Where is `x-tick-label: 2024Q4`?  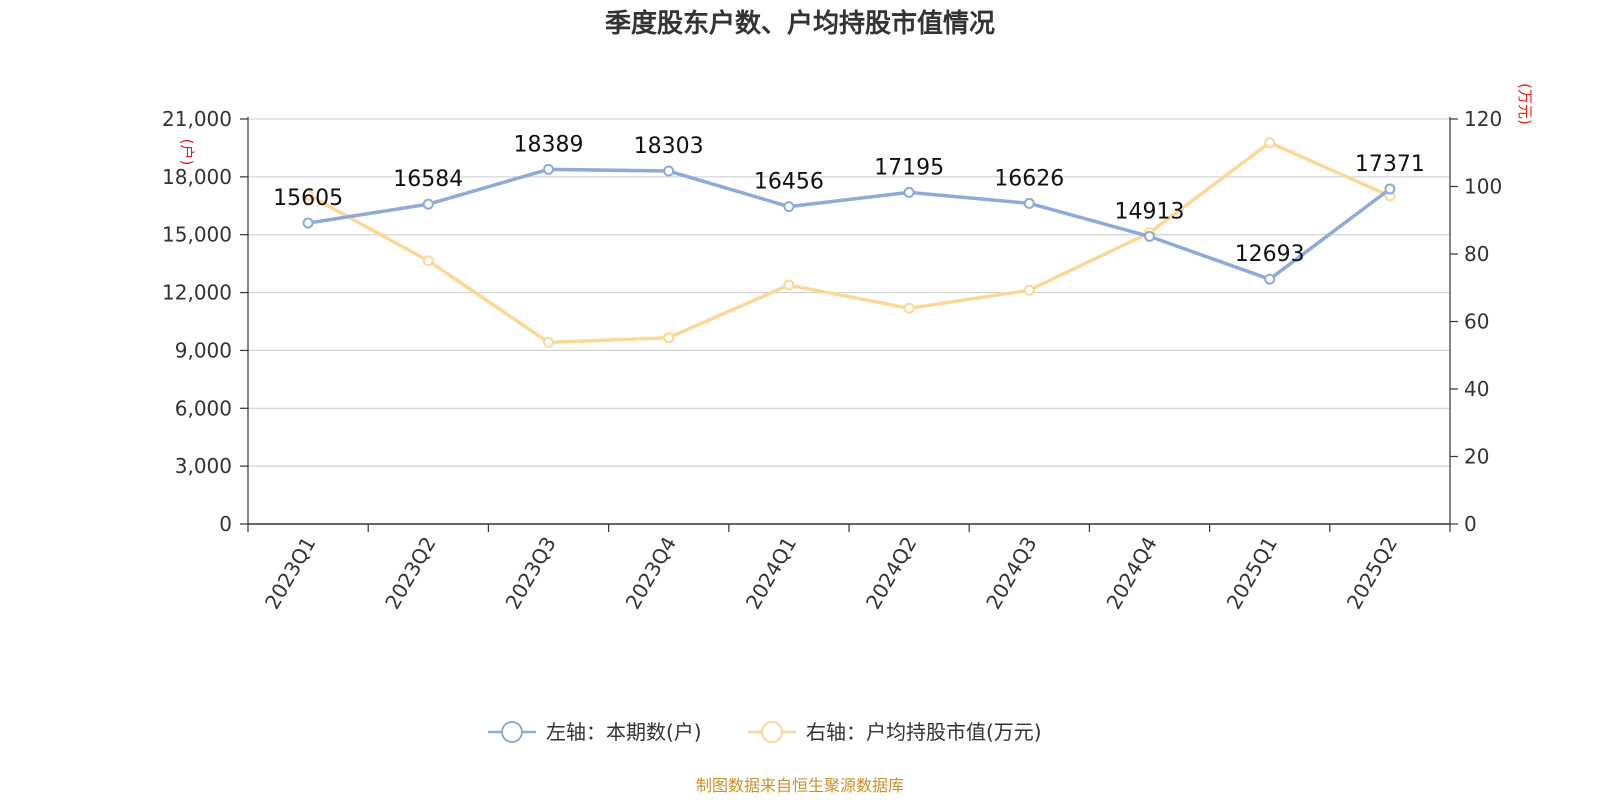
x-tick-label: 2024Q4 is located at coordinates (1131, 573).